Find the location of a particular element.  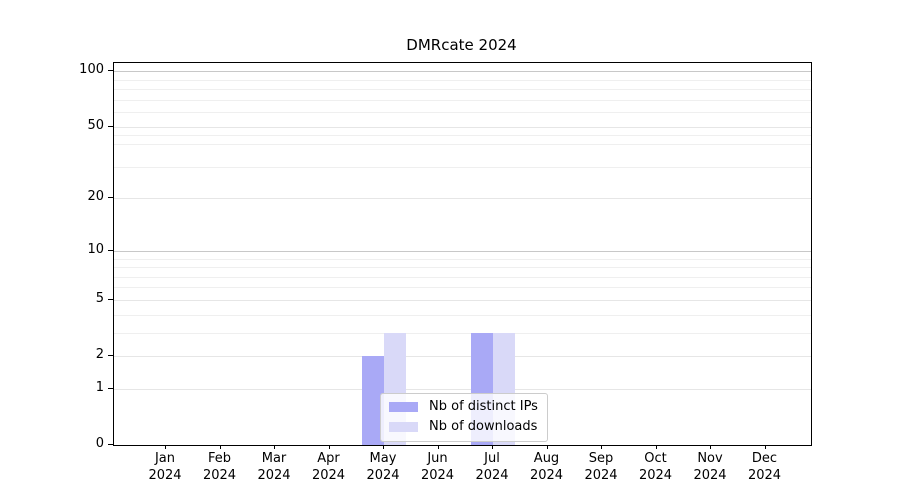

y-tick-label: 10 is located at coordinates (95, 249).